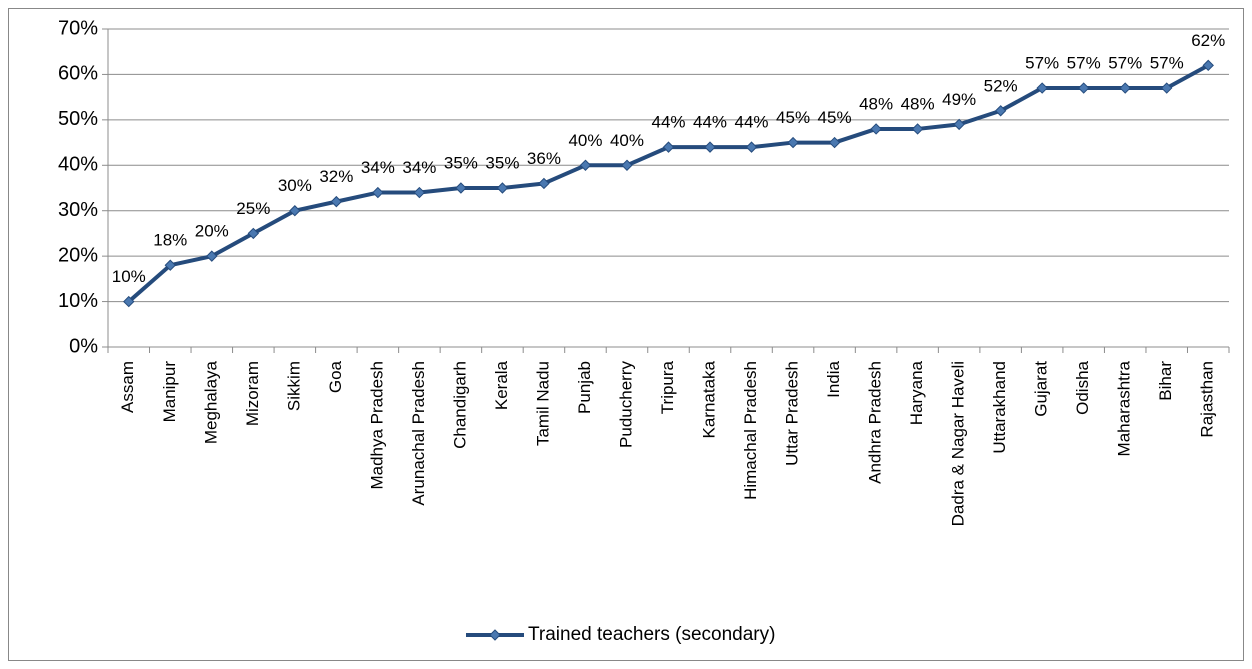  I want to click on x-tick-label: Arunachal Pradesh, so click(418, 433).